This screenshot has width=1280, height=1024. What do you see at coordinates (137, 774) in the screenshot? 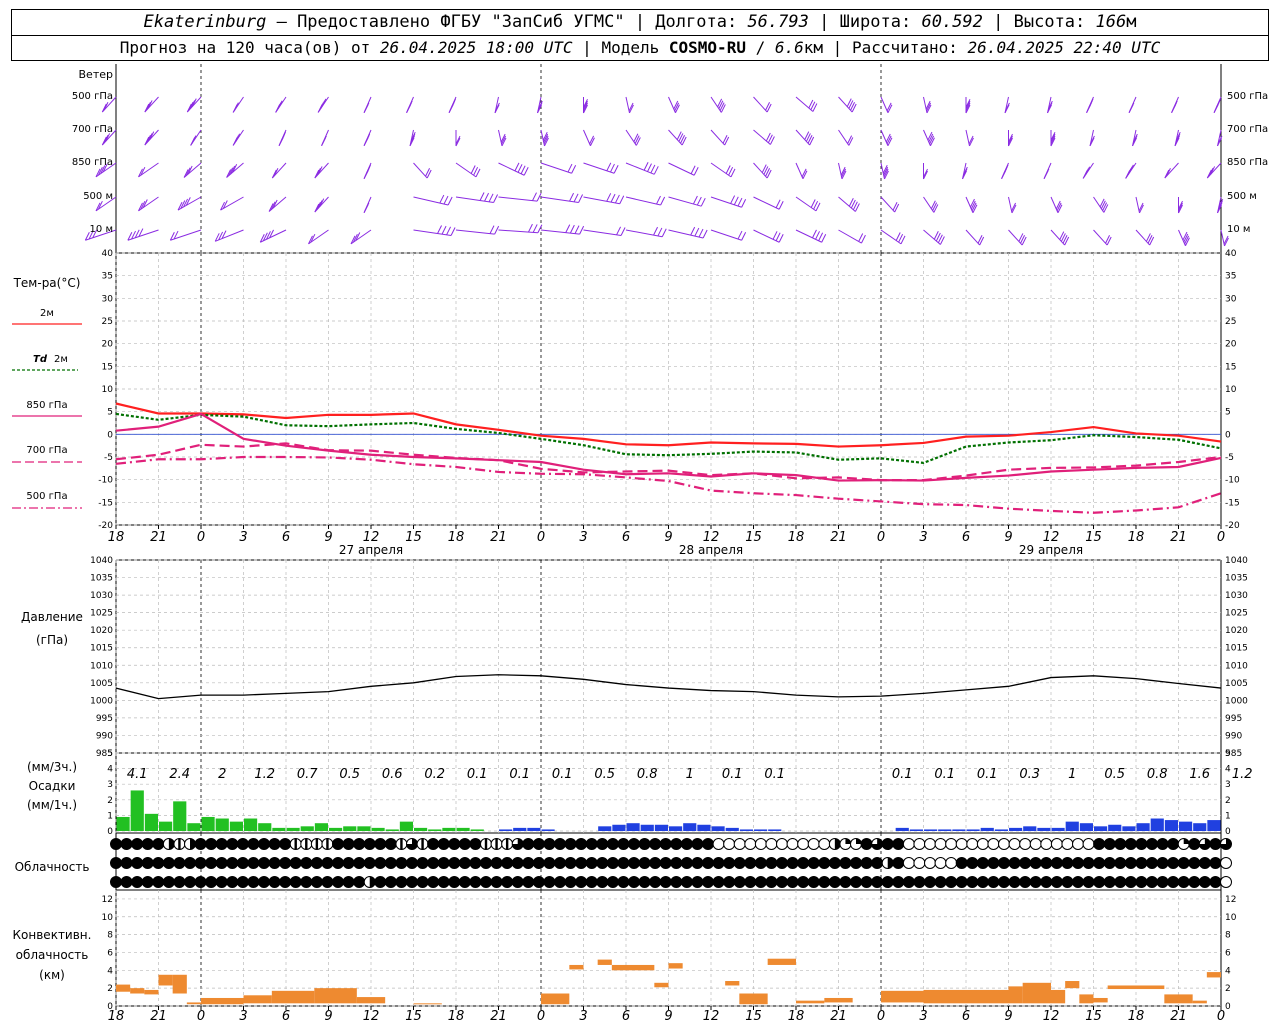
I see `precip-sum: 4.1` at bounding box center [137, 774].